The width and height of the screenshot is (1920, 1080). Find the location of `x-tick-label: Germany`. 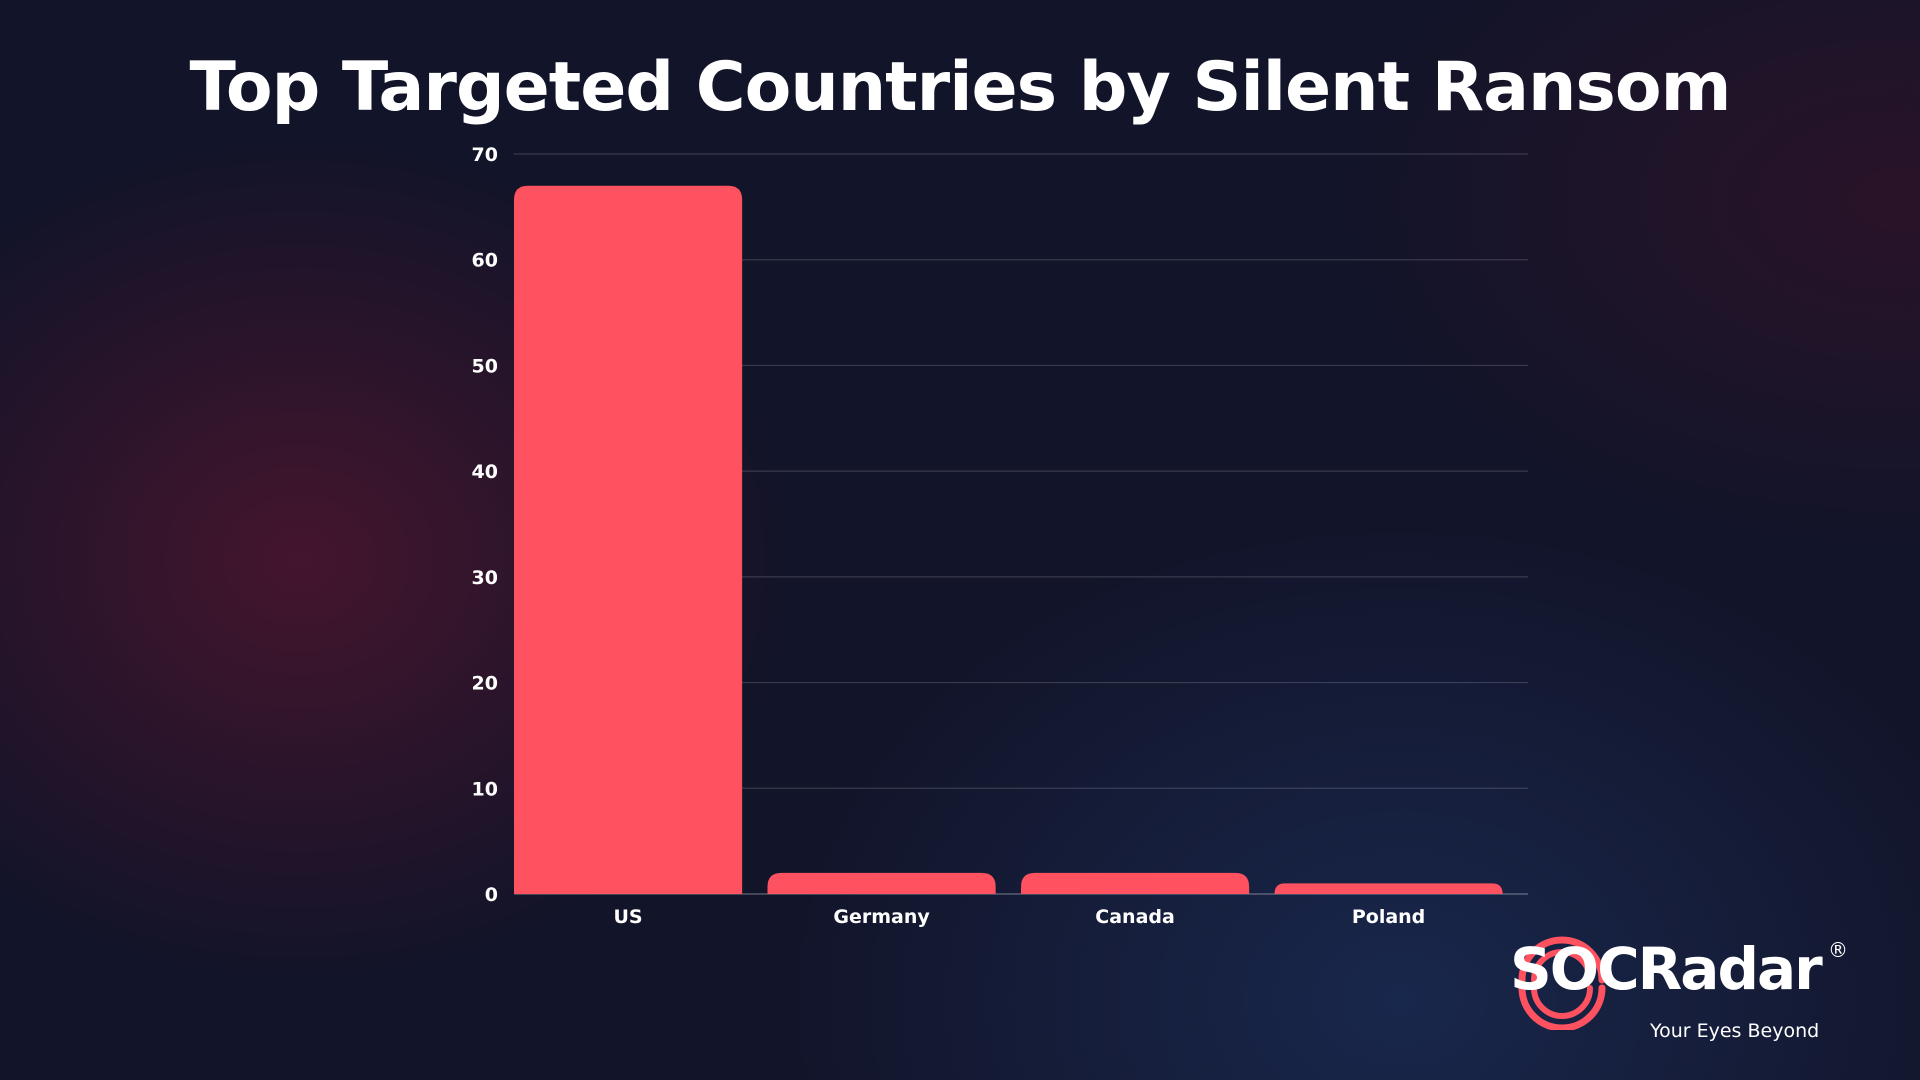

x-tick-label: Germany is located at coordinates (881, 917).